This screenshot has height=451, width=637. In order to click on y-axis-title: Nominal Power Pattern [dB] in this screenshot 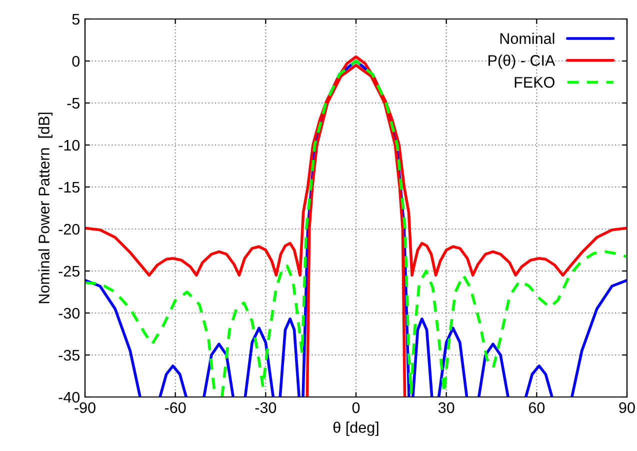, I will do `click(45, 208)`.